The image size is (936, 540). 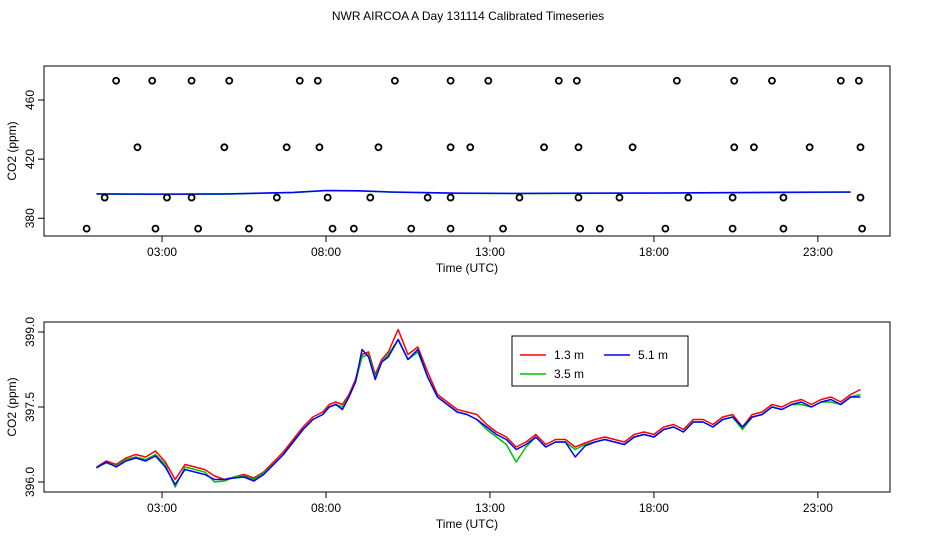 What do you see at coordinates (569, 374) in the screenshot?
I see `legend-label: 3.5 m` at bounding box center [569, 374].